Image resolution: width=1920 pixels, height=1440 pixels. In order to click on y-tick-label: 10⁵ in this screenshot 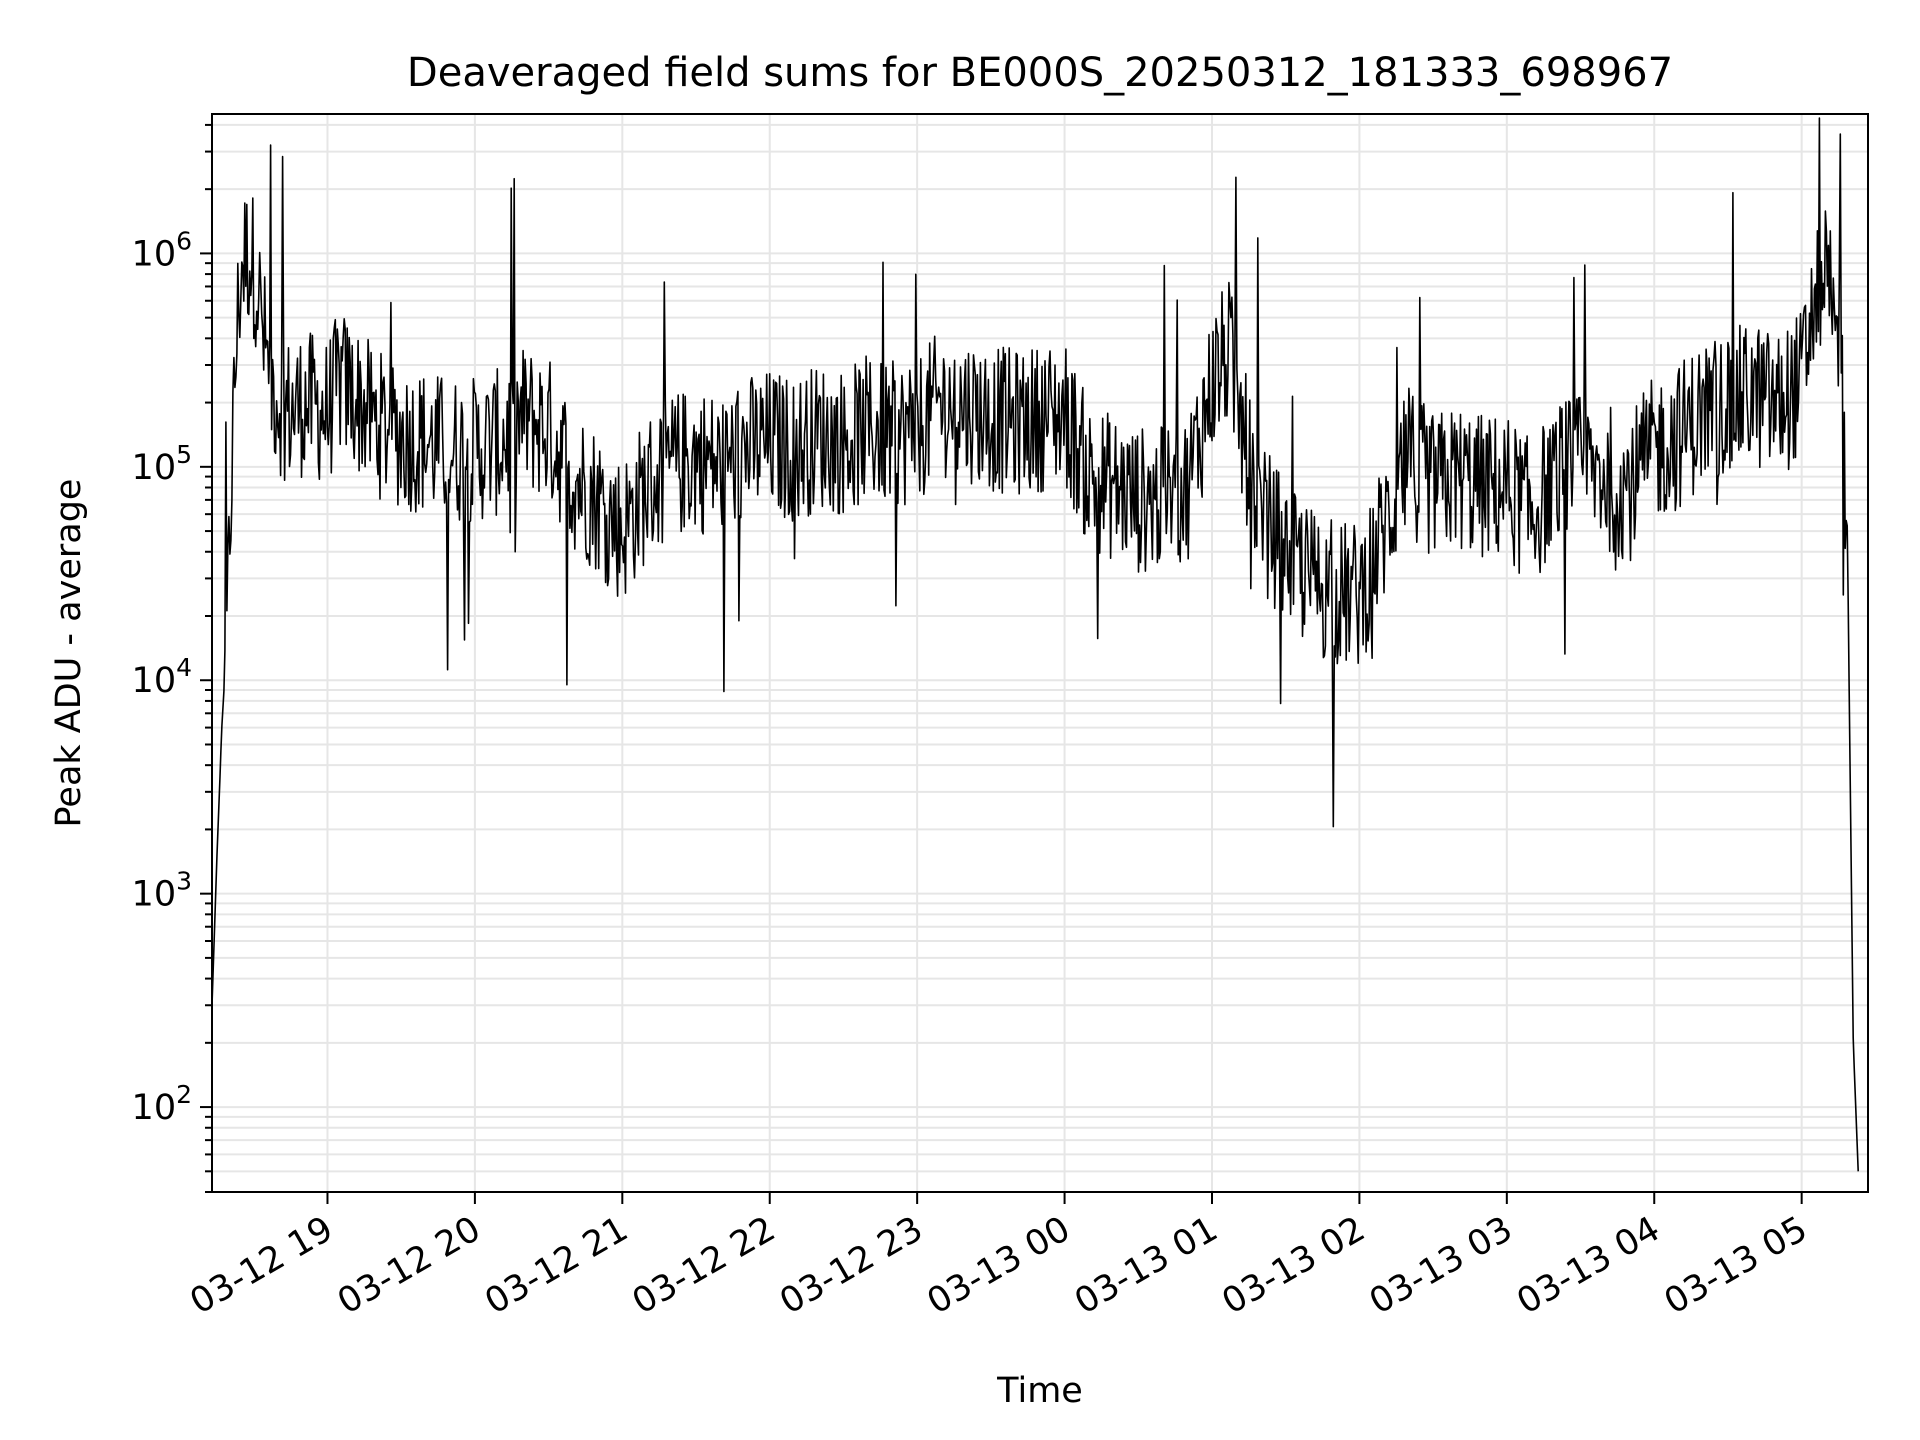, I will do `click(162, 464)`.